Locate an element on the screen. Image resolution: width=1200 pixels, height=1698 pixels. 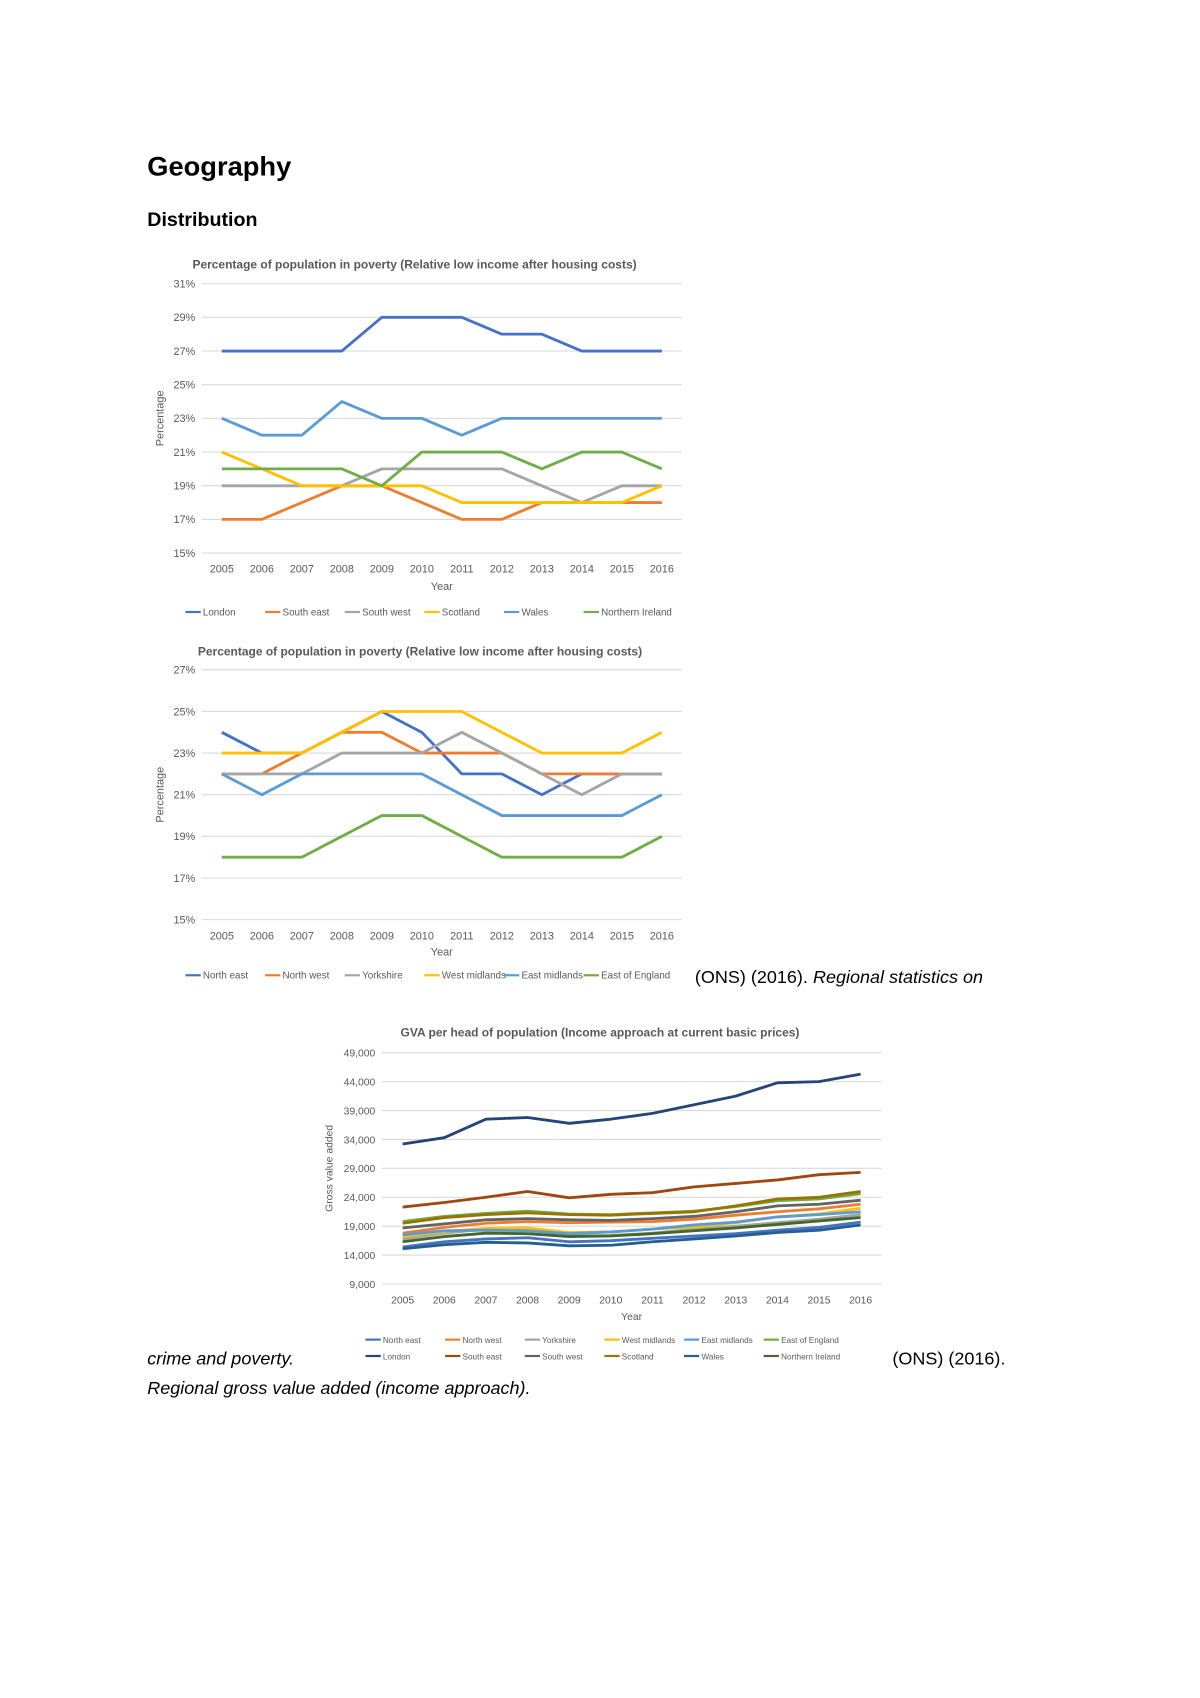
y-tick-label: 15% is located at coordinates (184, 554).